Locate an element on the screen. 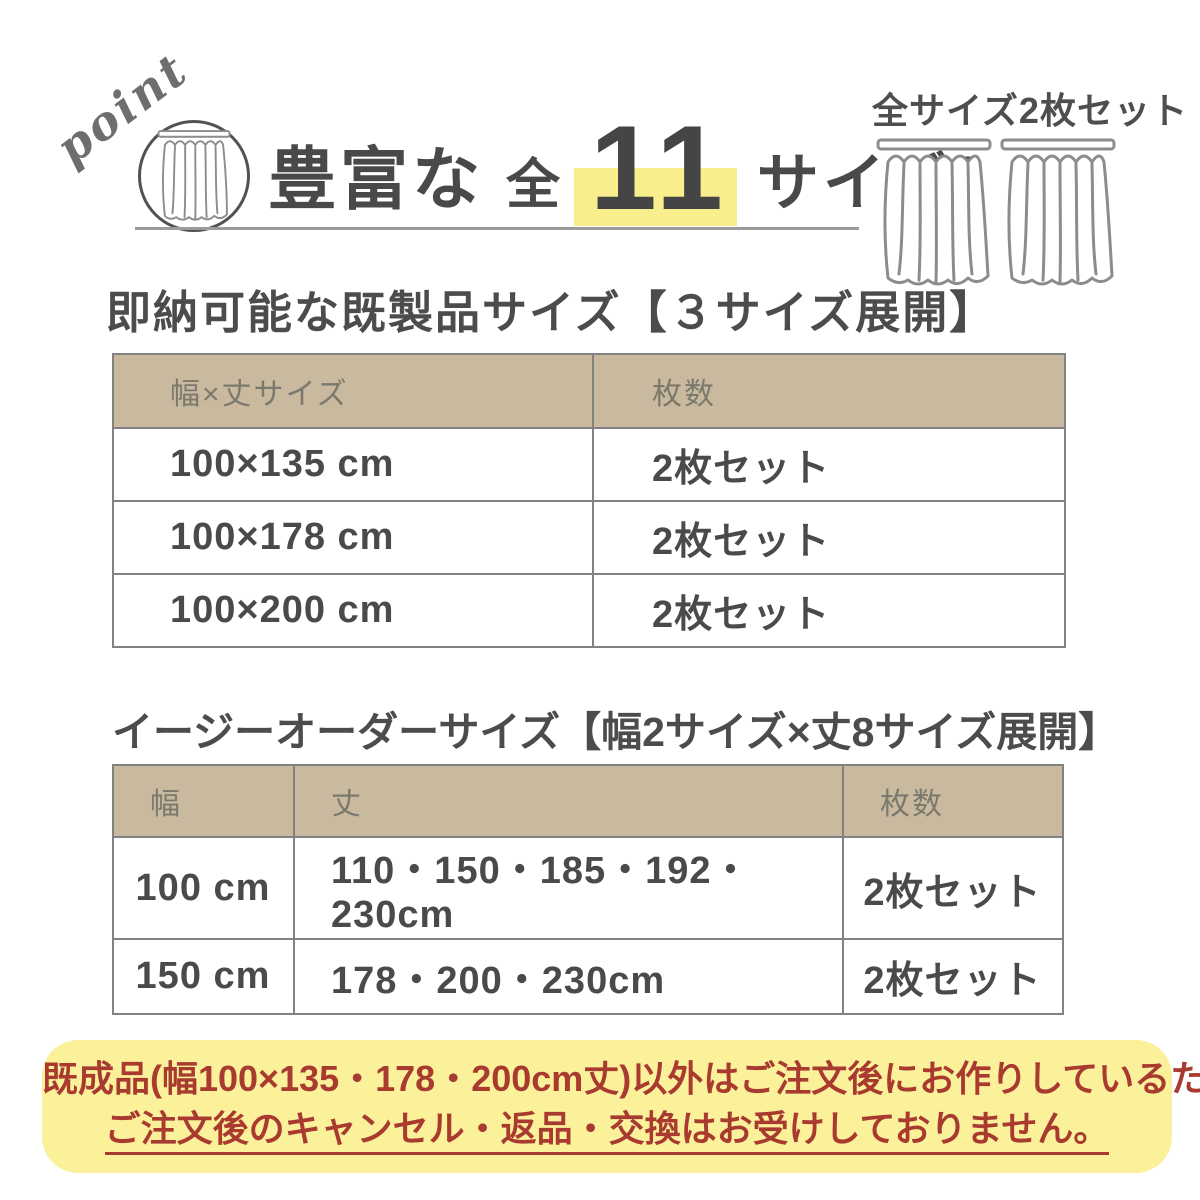  column-header-length: 丈 is located at coordinates (568, 801).